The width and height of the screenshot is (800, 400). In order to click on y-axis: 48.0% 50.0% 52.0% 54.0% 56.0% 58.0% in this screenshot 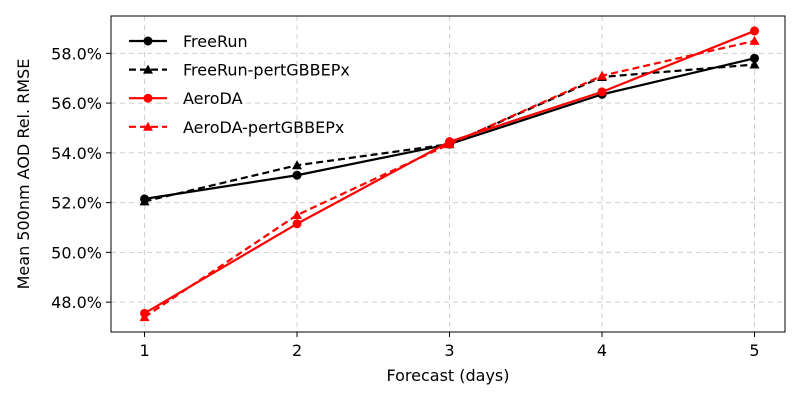, I will do `click(81, 178)`.